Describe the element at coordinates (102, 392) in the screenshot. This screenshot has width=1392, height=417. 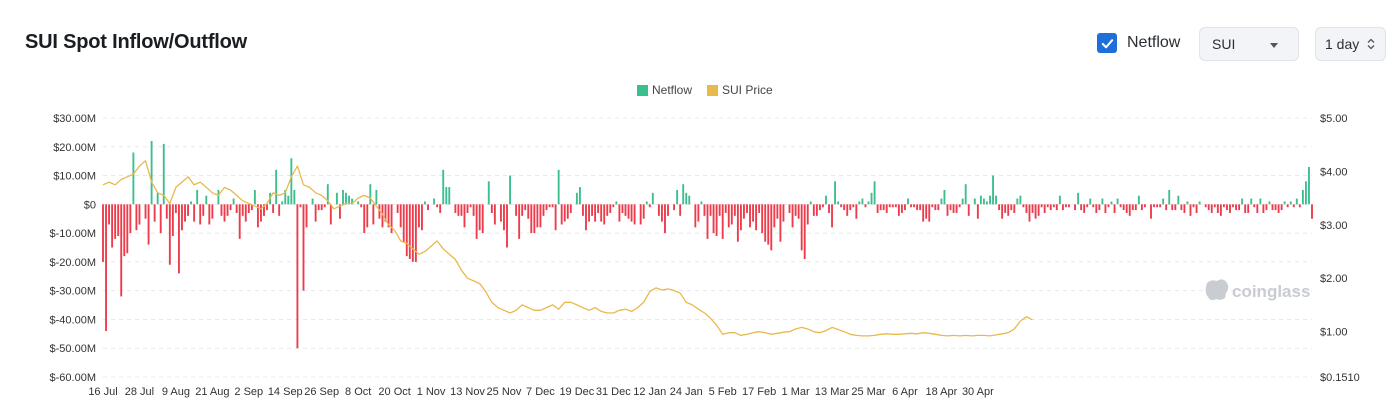
I see `x-tick-label: 16 Jul` at that location.